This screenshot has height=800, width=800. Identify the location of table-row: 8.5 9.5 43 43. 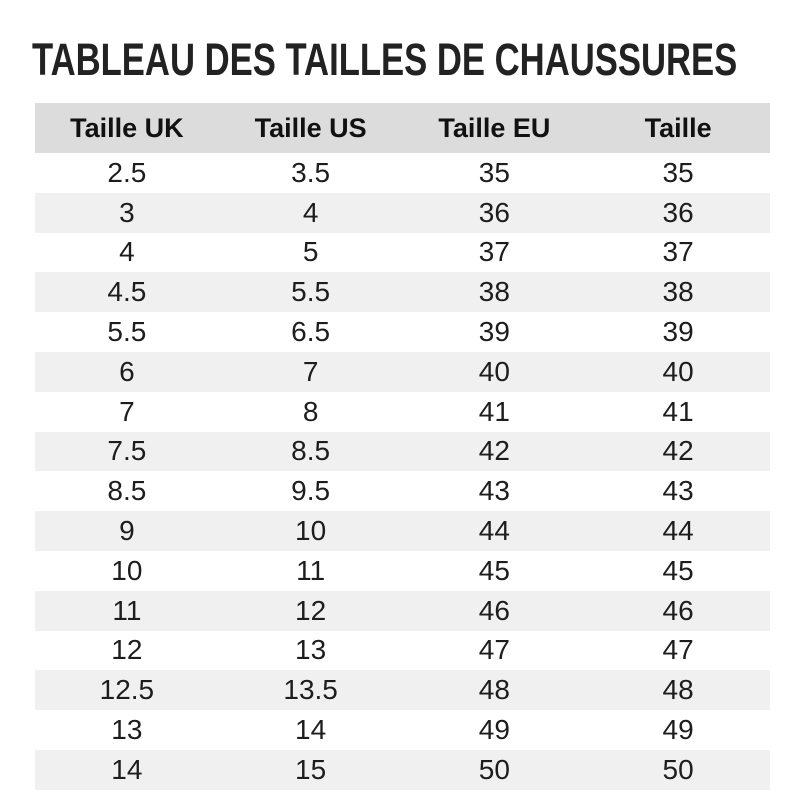
(402, 491).